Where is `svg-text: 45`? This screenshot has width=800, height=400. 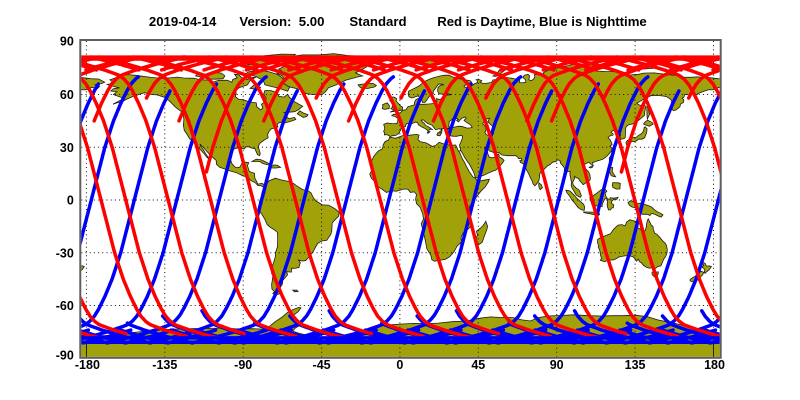 svg-text: 45 is located at coordinates (478, 365).